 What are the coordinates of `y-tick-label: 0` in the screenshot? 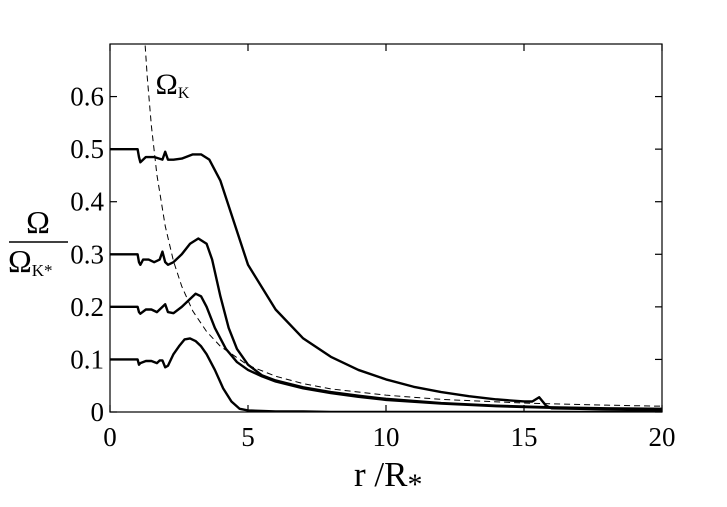 It's located at (98, 412).